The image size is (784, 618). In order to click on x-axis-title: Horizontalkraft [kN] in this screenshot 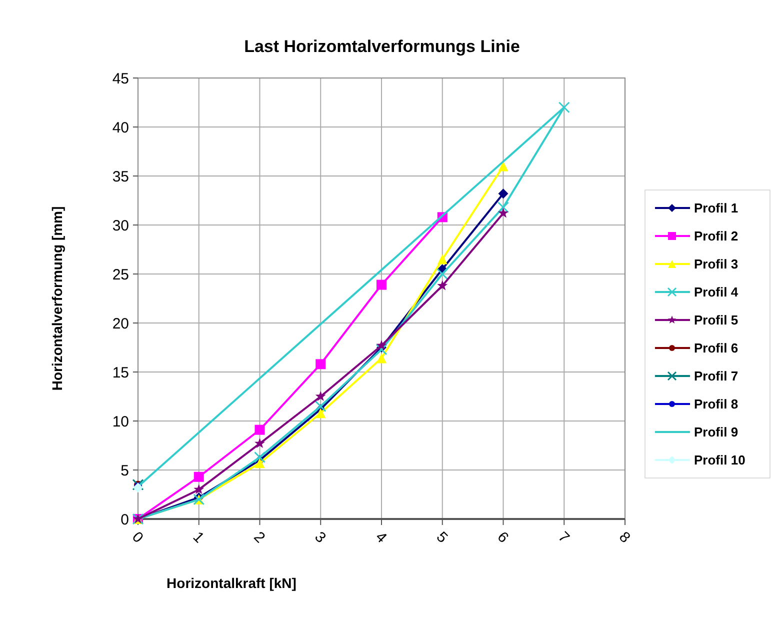, I will do `click(231, 583)`.